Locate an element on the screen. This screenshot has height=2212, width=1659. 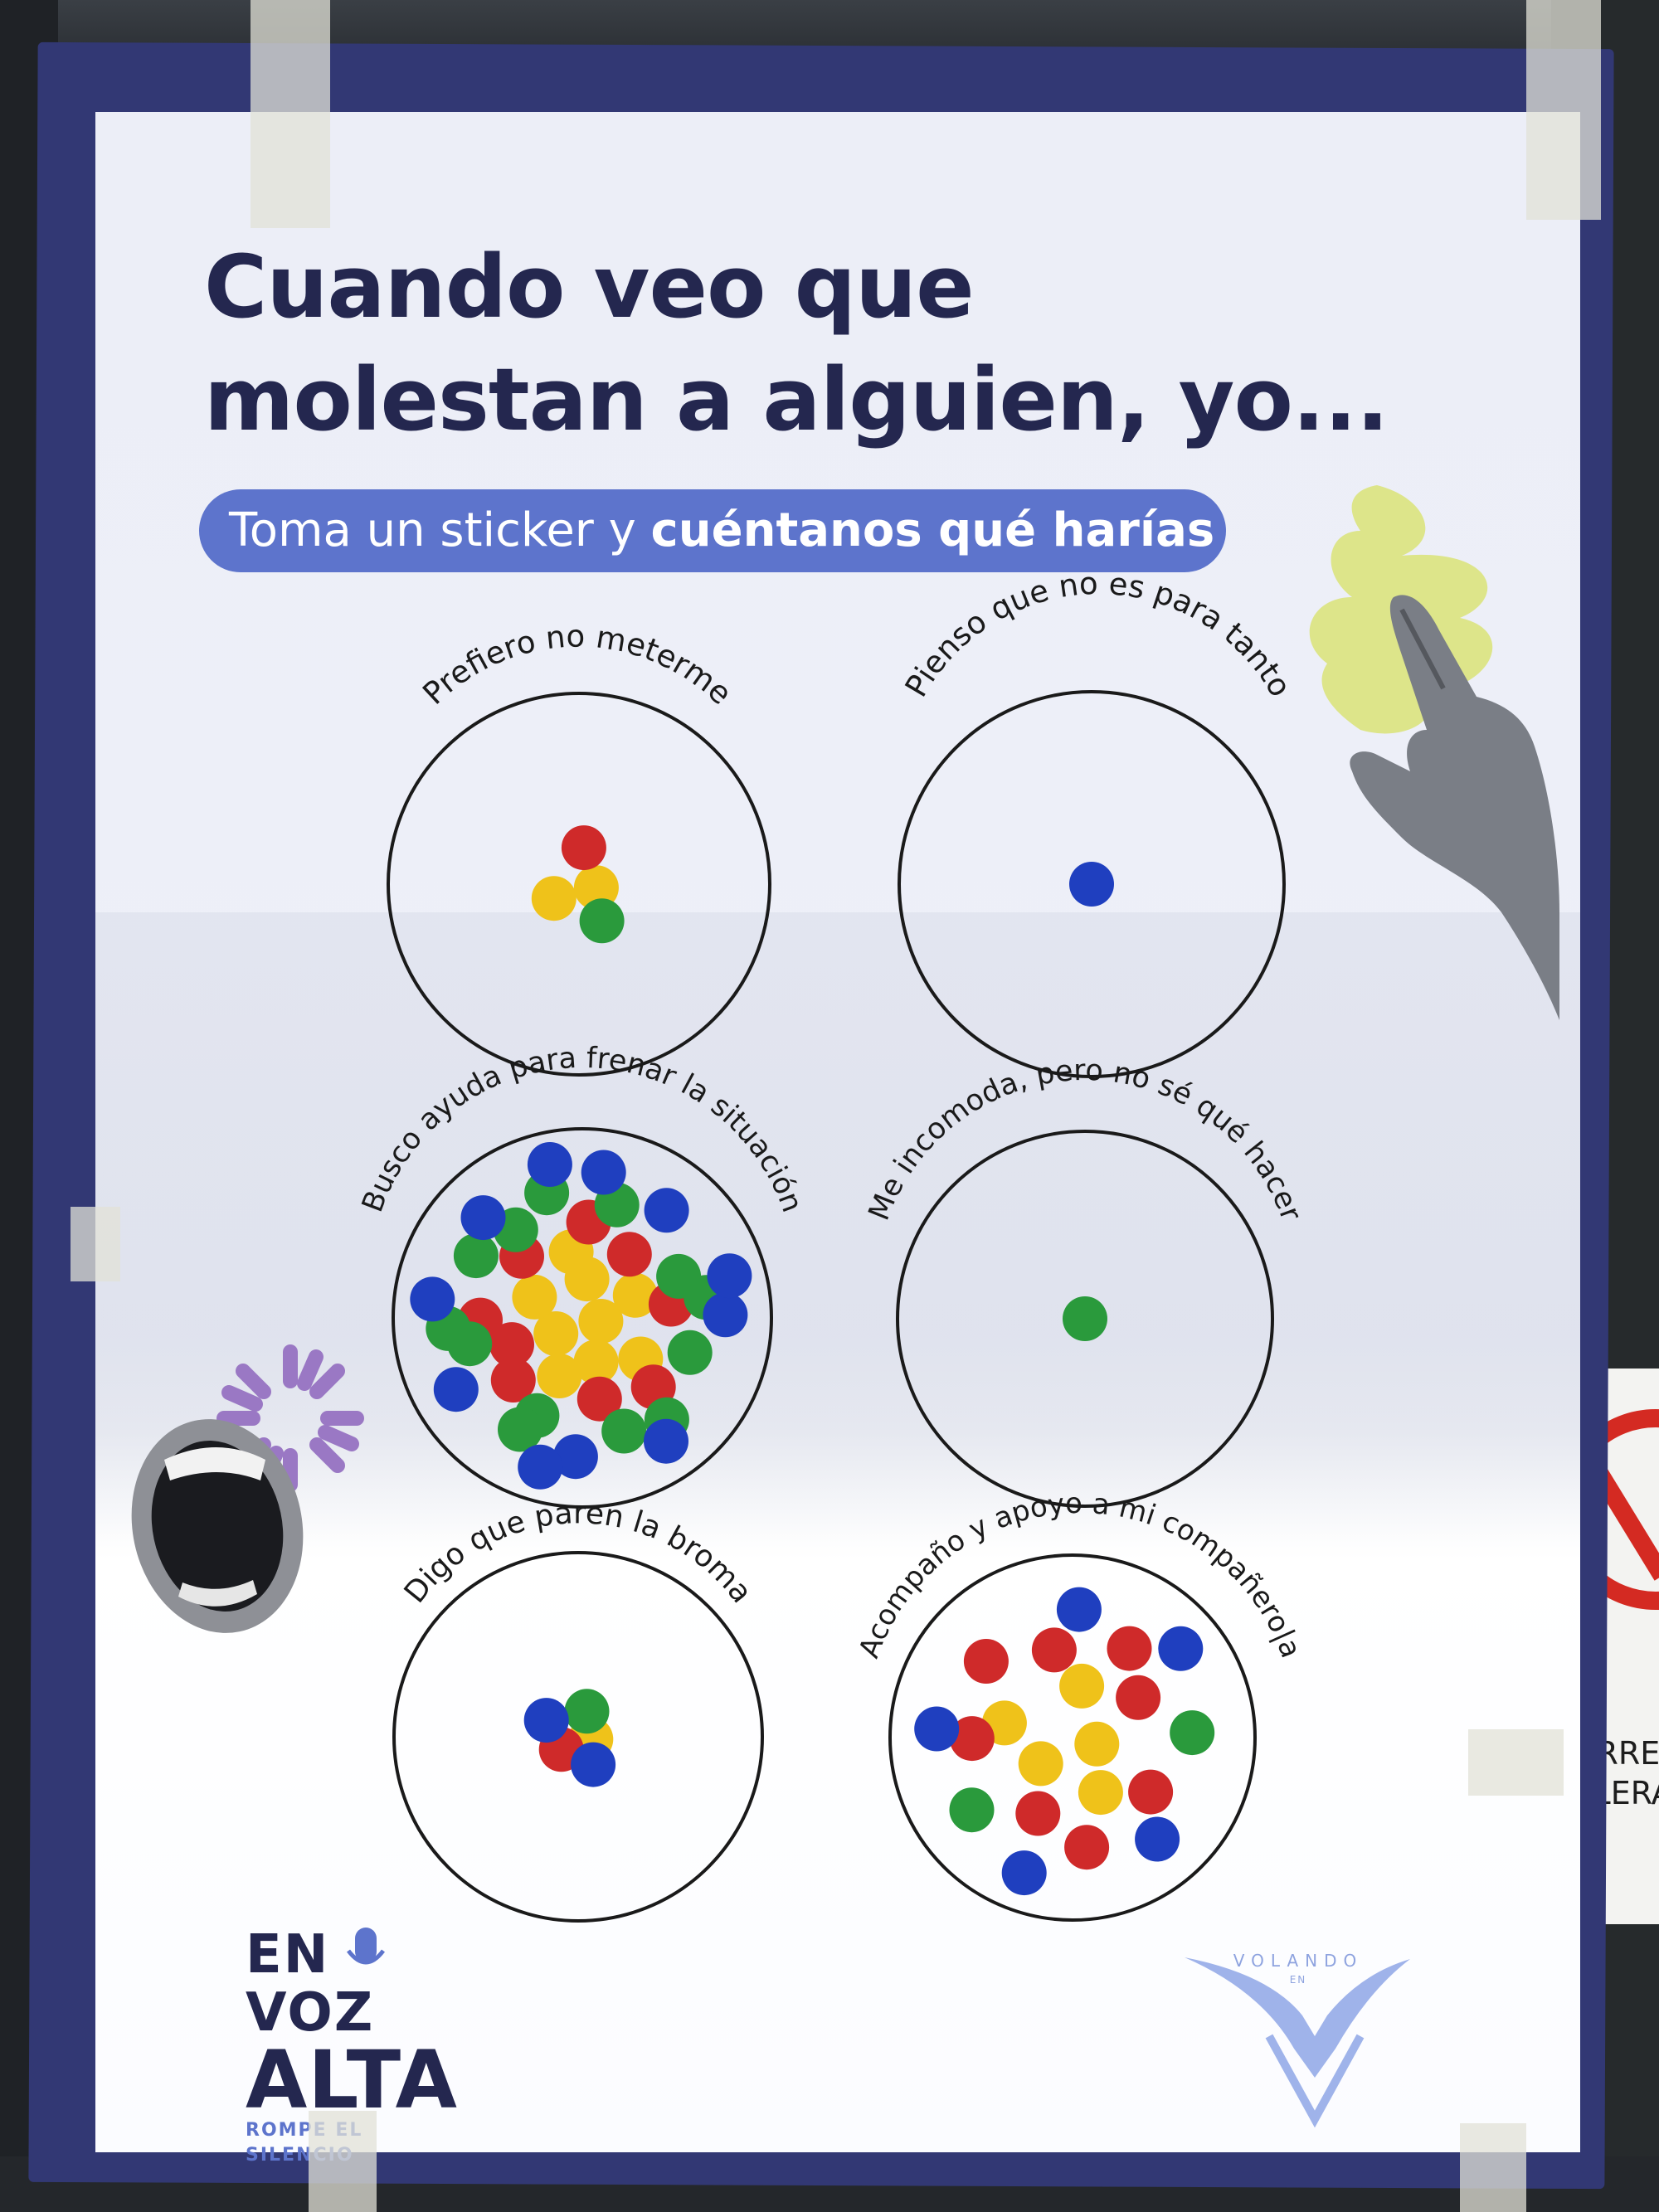
title-line-1: Cuando veo que is located at coordinates (589, 287).